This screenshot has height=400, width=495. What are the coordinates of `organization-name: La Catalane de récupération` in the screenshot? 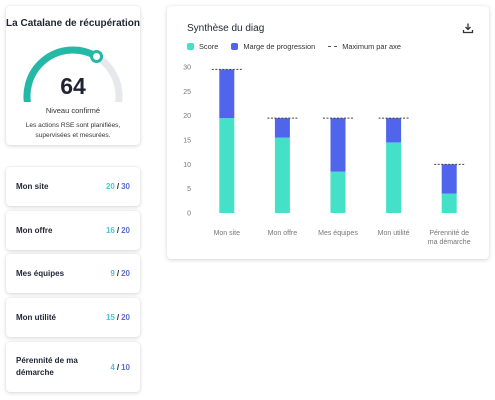 It's located at (73, 23).